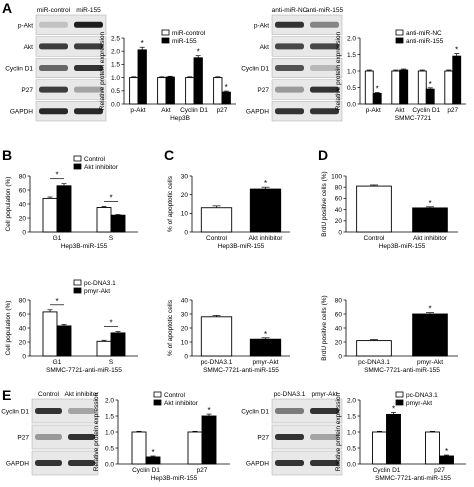 This screenshot has width=474, height=487. Describe the element at coordinates (170, 203) in the screenshot. I see `y-axis-title: % of apoptotic cells` at that location.